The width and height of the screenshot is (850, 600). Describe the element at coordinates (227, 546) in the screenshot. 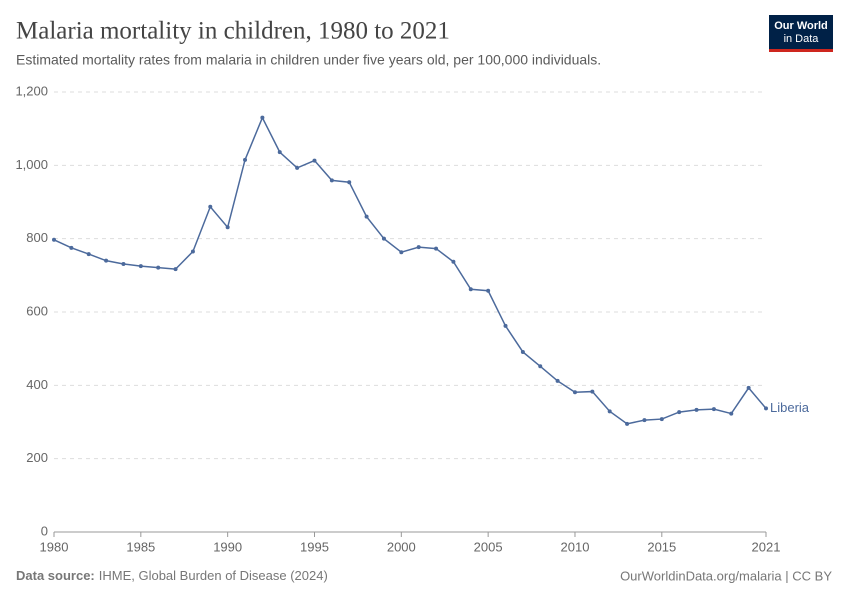

I see `x-tick-label: 1990` at that location.